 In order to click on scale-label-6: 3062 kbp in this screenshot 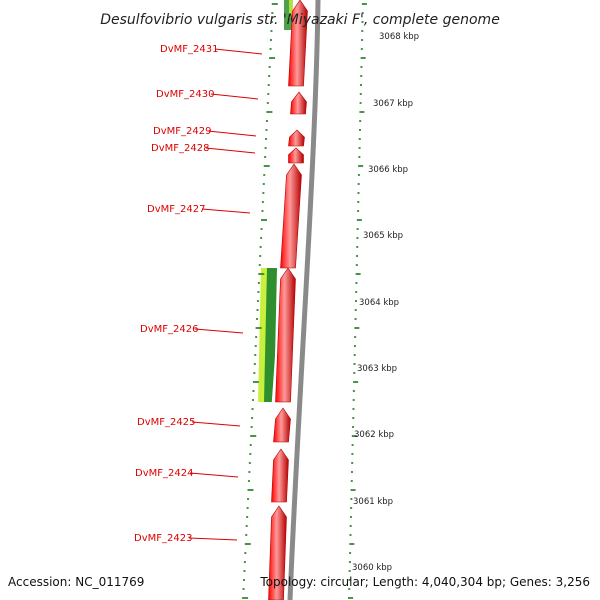, I will do `click(374, 435)`.